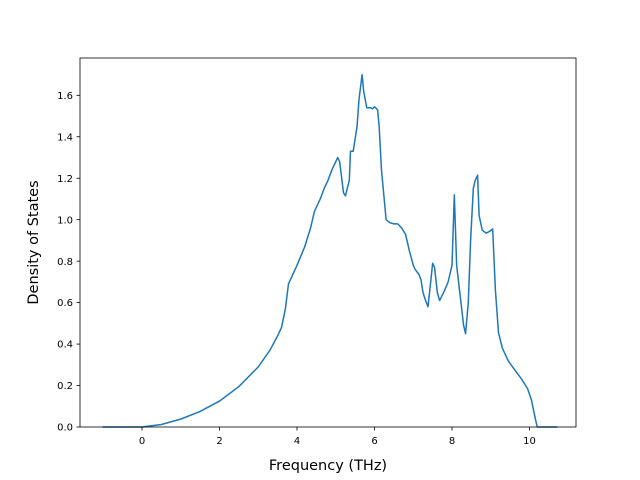 The height and width of the screenshot is (480, 640). What do you see at coordinates (65, 137) in the screenshot?
I see `y-tick-label: 1.4` at bounding box center [65, 137].